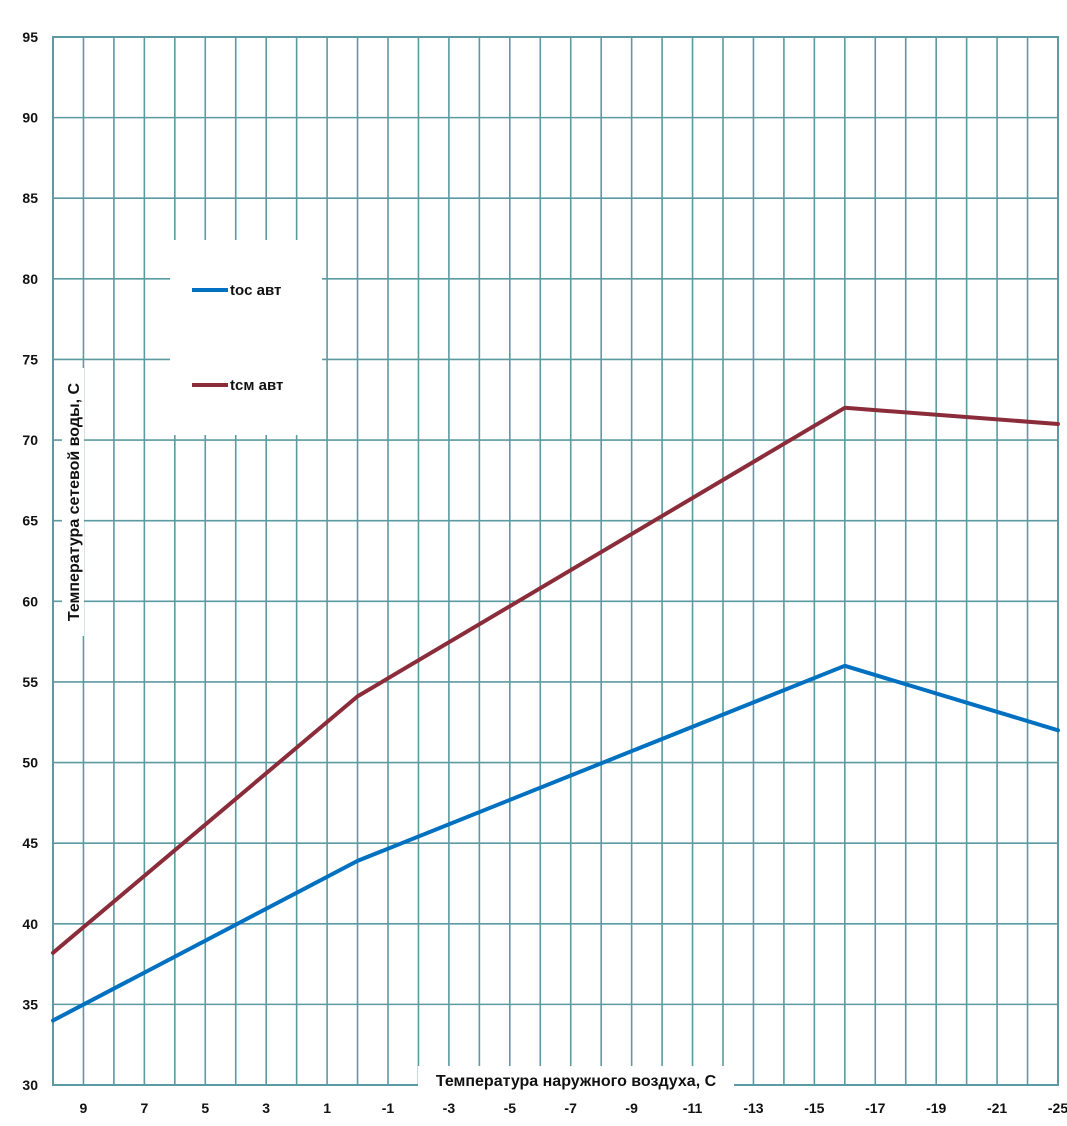  Describe the element at coordinates (693, 1108) in the screenshot. I see `x-tick-label: -11` at that location.